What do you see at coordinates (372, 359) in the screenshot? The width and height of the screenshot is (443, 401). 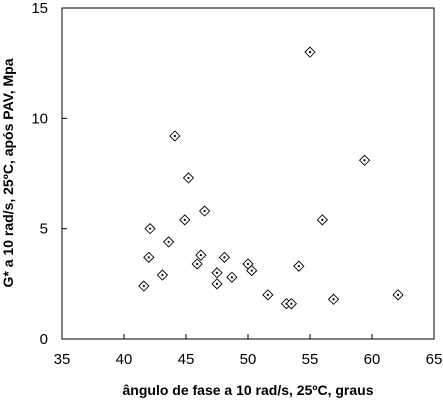 I see `x-tick-label: 60` at bounding box center [372, 359].